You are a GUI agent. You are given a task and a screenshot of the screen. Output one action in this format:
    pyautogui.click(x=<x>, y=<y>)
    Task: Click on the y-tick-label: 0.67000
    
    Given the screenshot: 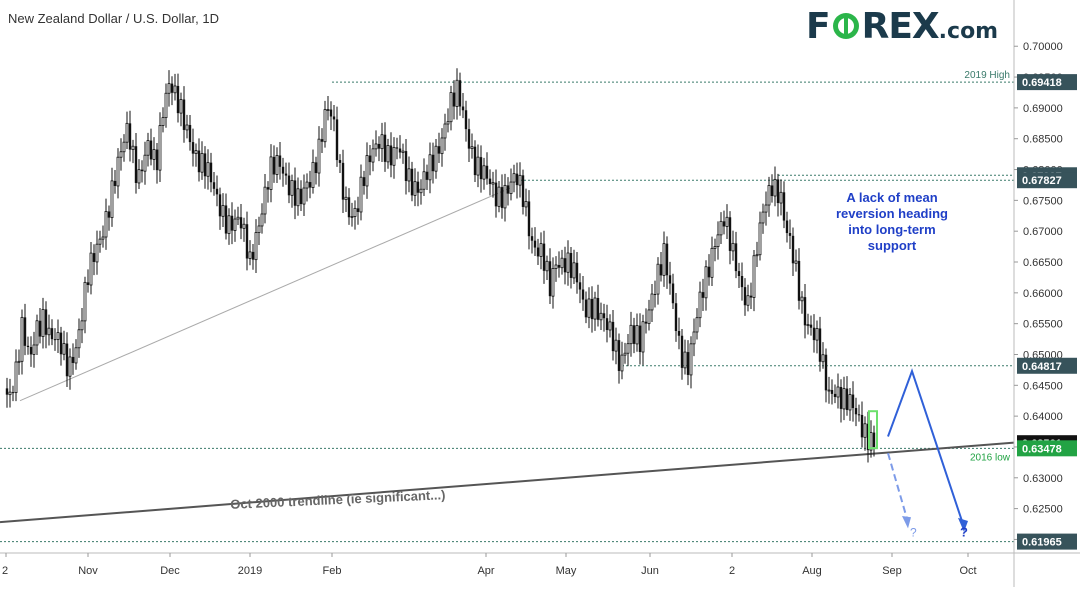 What is the action you would take?
    pyautogui.click(x=1043, y=232)
    